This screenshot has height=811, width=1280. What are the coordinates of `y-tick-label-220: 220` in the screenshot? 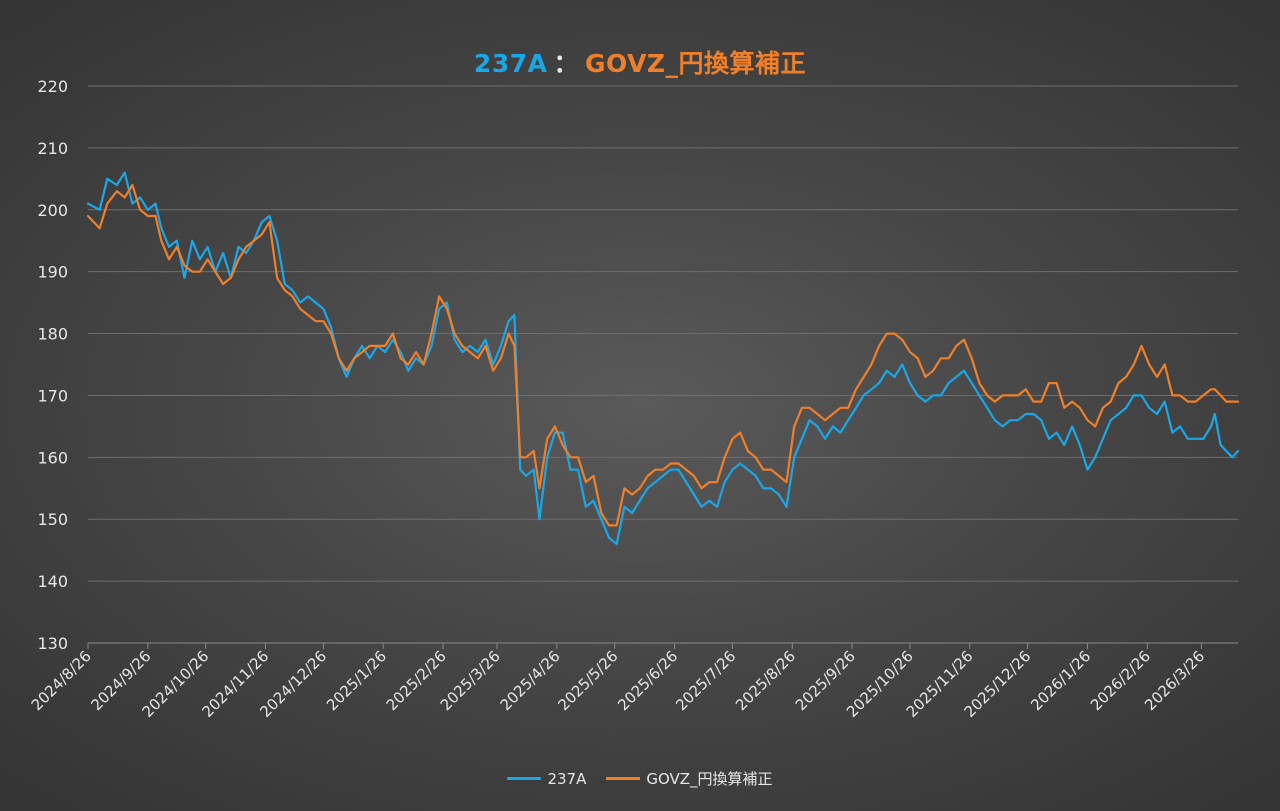 It's located at (52, 86).